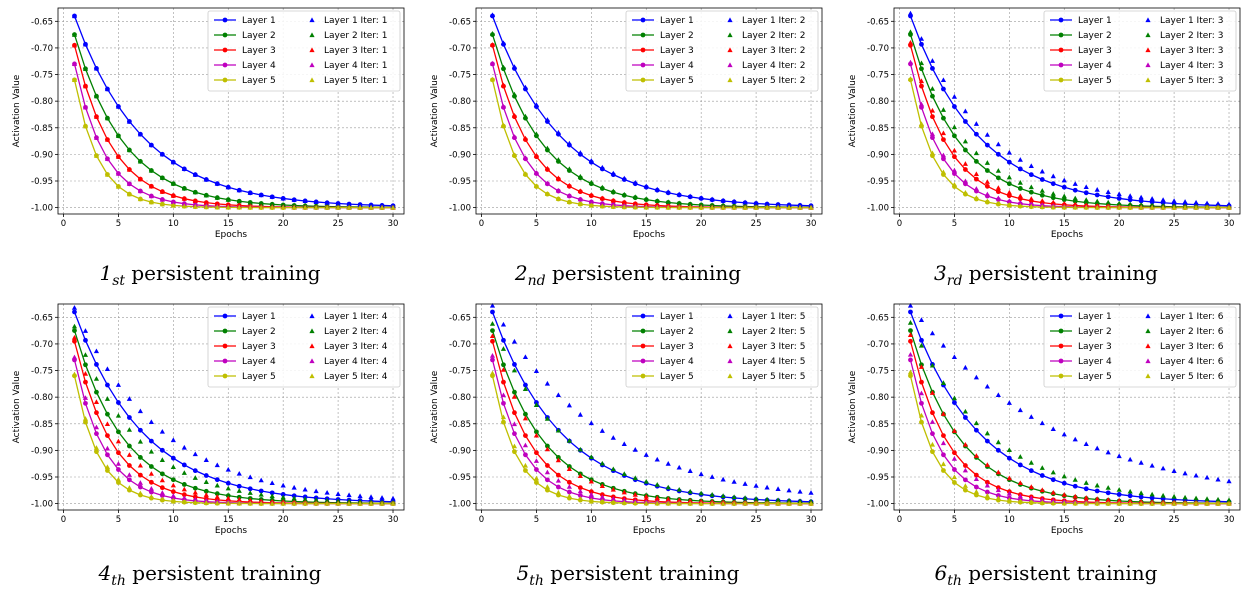 This screenshot has height=592, width=1249. Describe the element at coordinates (677, 81) in the screenshot. I see `legend-label: Layer 5` at that location.